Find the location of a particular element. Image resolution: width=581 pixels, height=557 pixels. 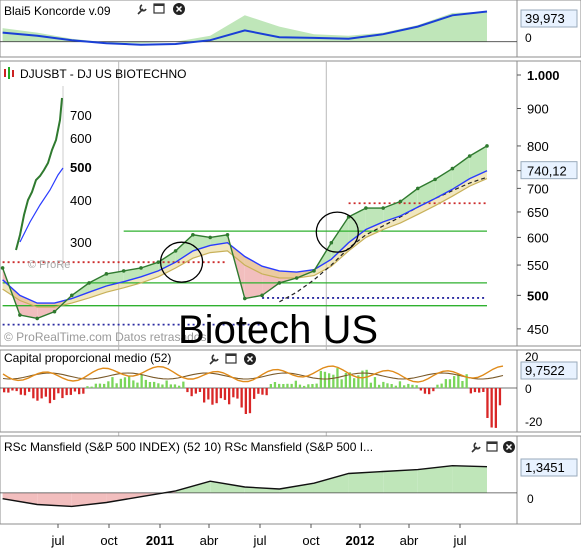

koncorde-value-tag is located at coordinates (549, 18).